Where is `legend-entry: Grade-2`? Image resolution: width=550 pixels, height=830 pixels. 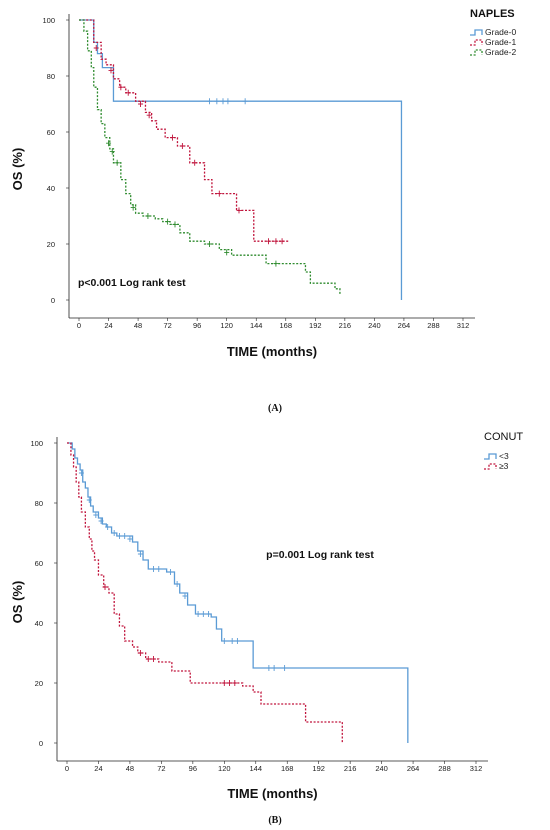 legend-entry: Grade-2 is located at coordinates (500, 52).